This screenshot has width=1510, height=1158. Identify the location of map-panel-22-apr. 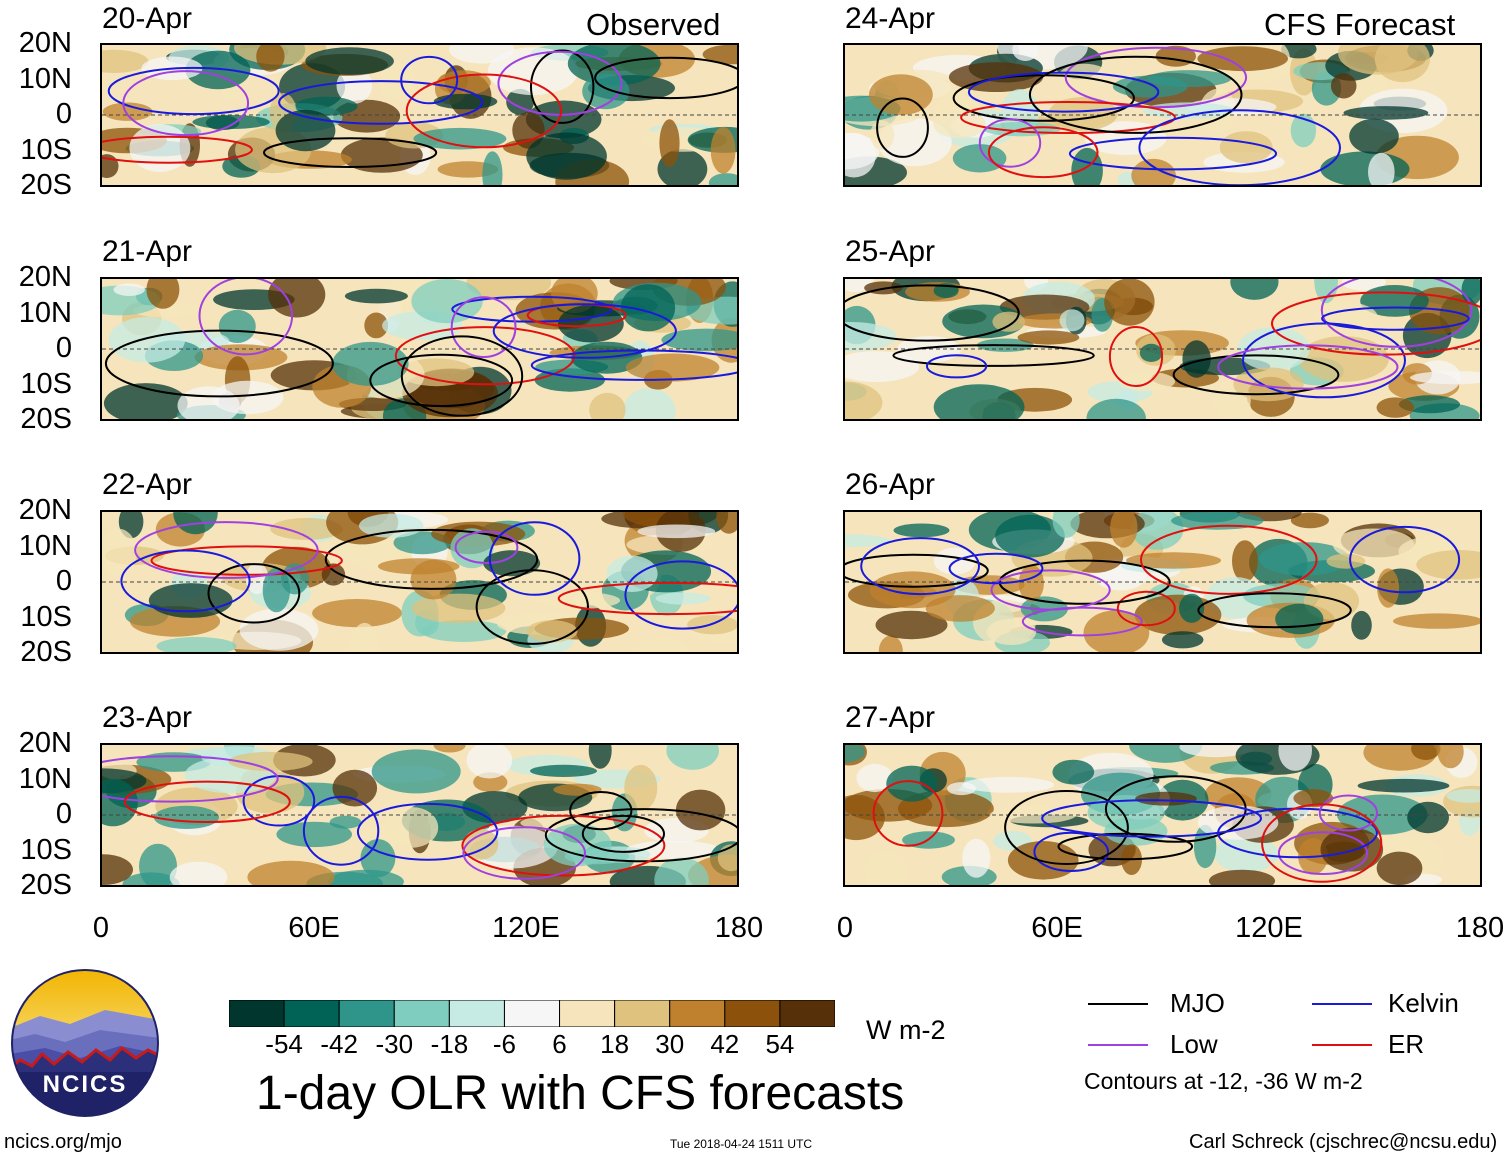
(419, 582).